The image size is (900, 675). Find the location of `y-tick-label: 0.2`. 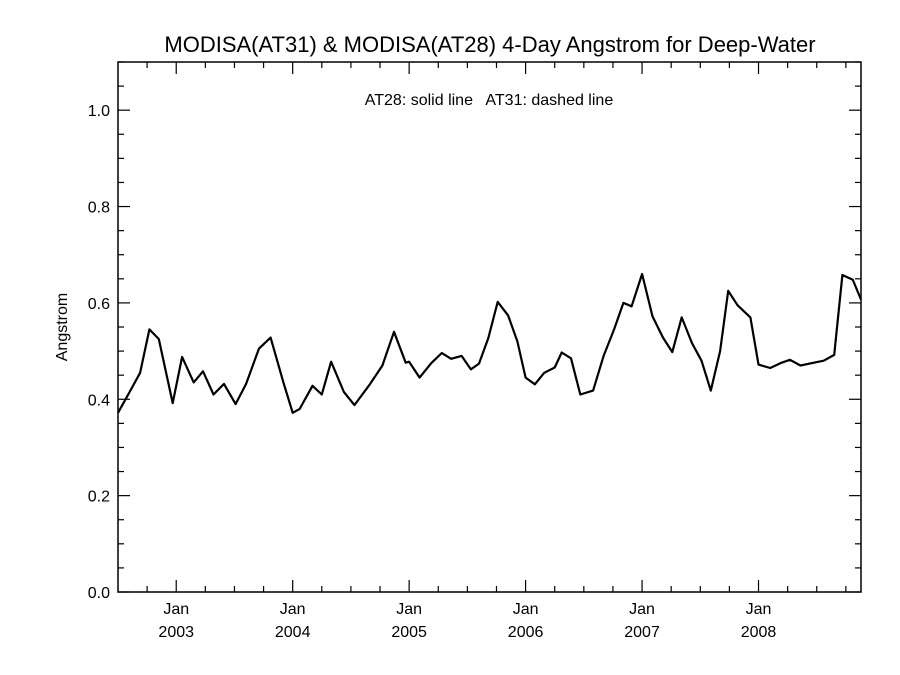

y-tick-label: 0.2 is located at coordinates (99, 497).